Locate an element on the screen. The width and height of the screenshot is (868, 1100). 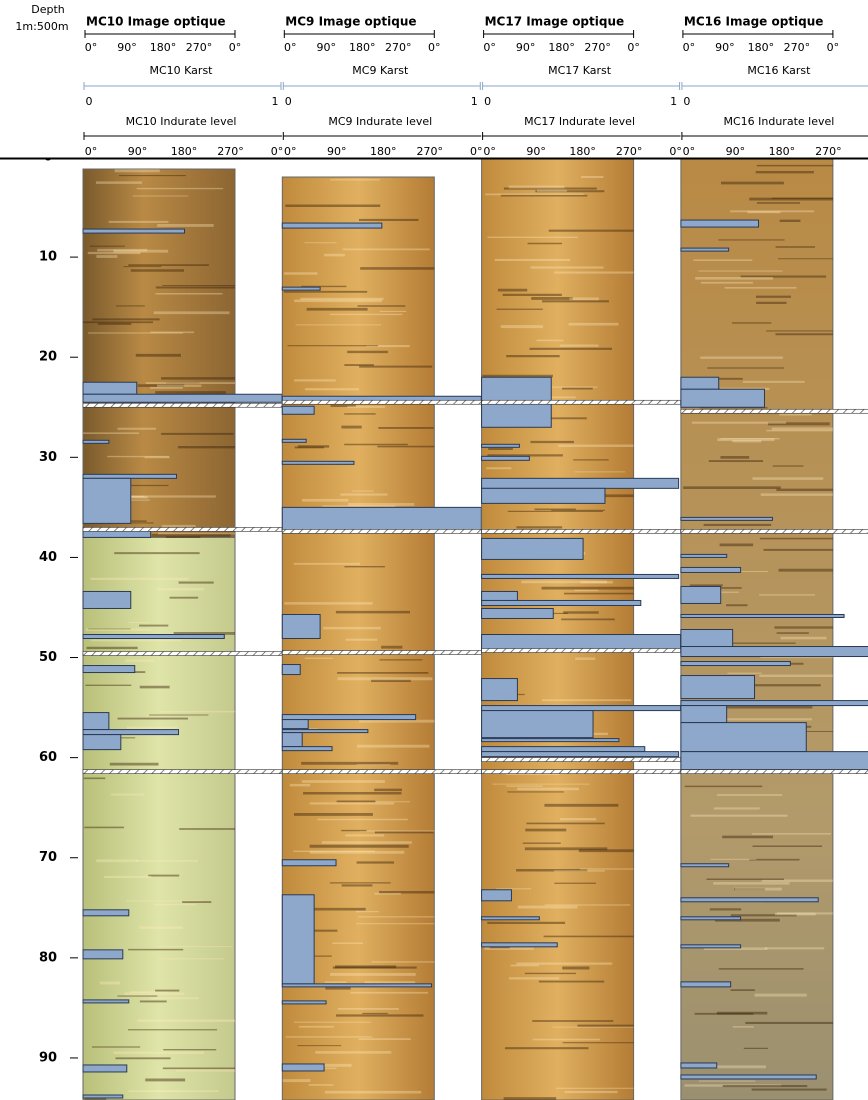
header-background is located at coordinates (434, 79).